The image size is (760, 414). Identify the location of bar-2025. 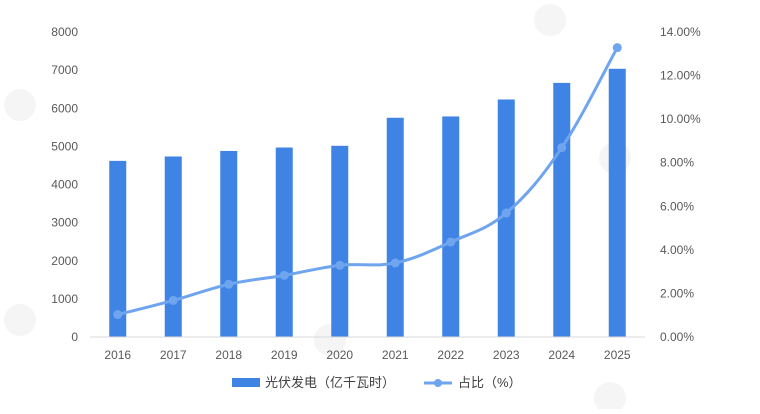
(617, 203).